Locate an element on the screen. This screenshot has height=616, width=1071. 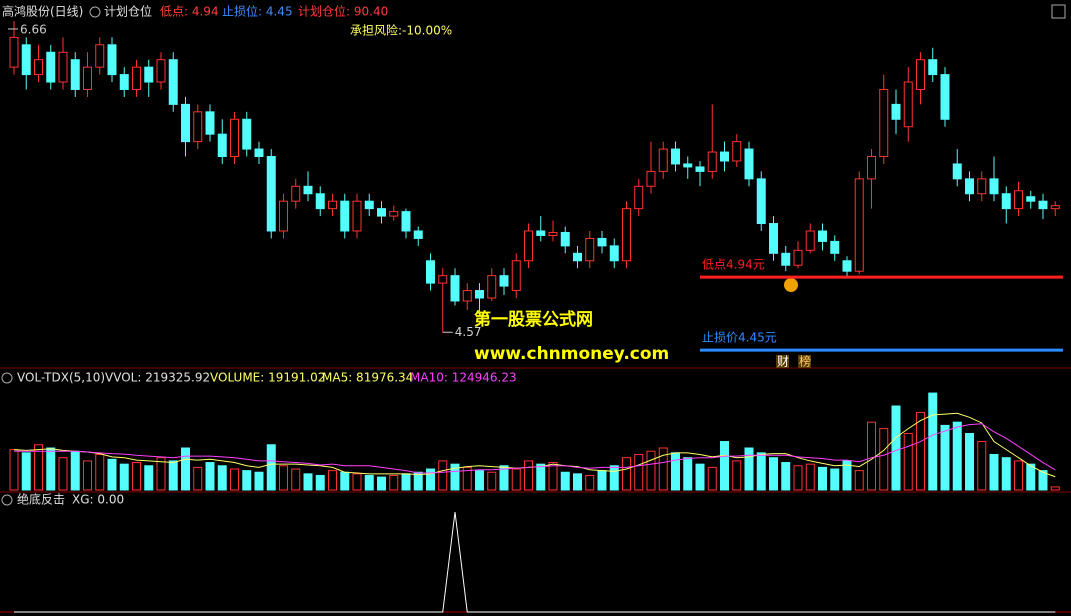
high-label: 6.66 is located at coordinates (33, 29).